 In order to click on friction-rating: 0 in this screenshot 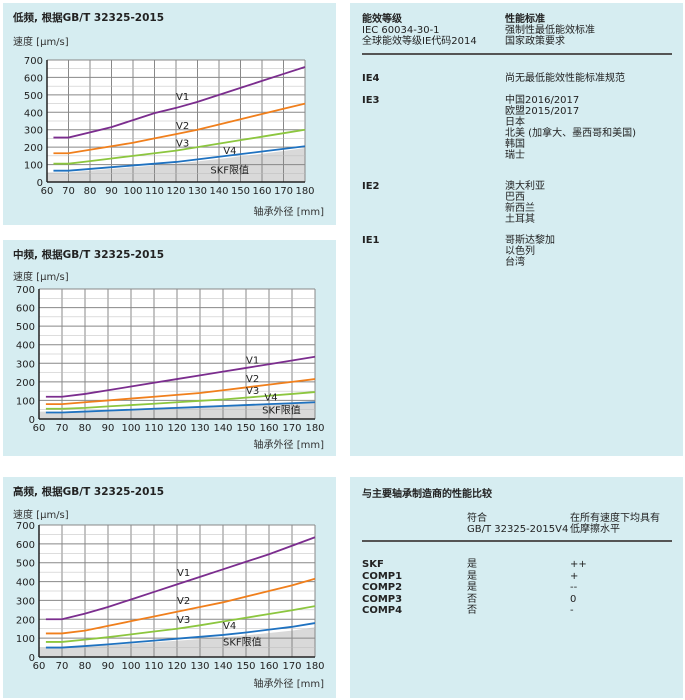, I will do `click(573, 599)`.